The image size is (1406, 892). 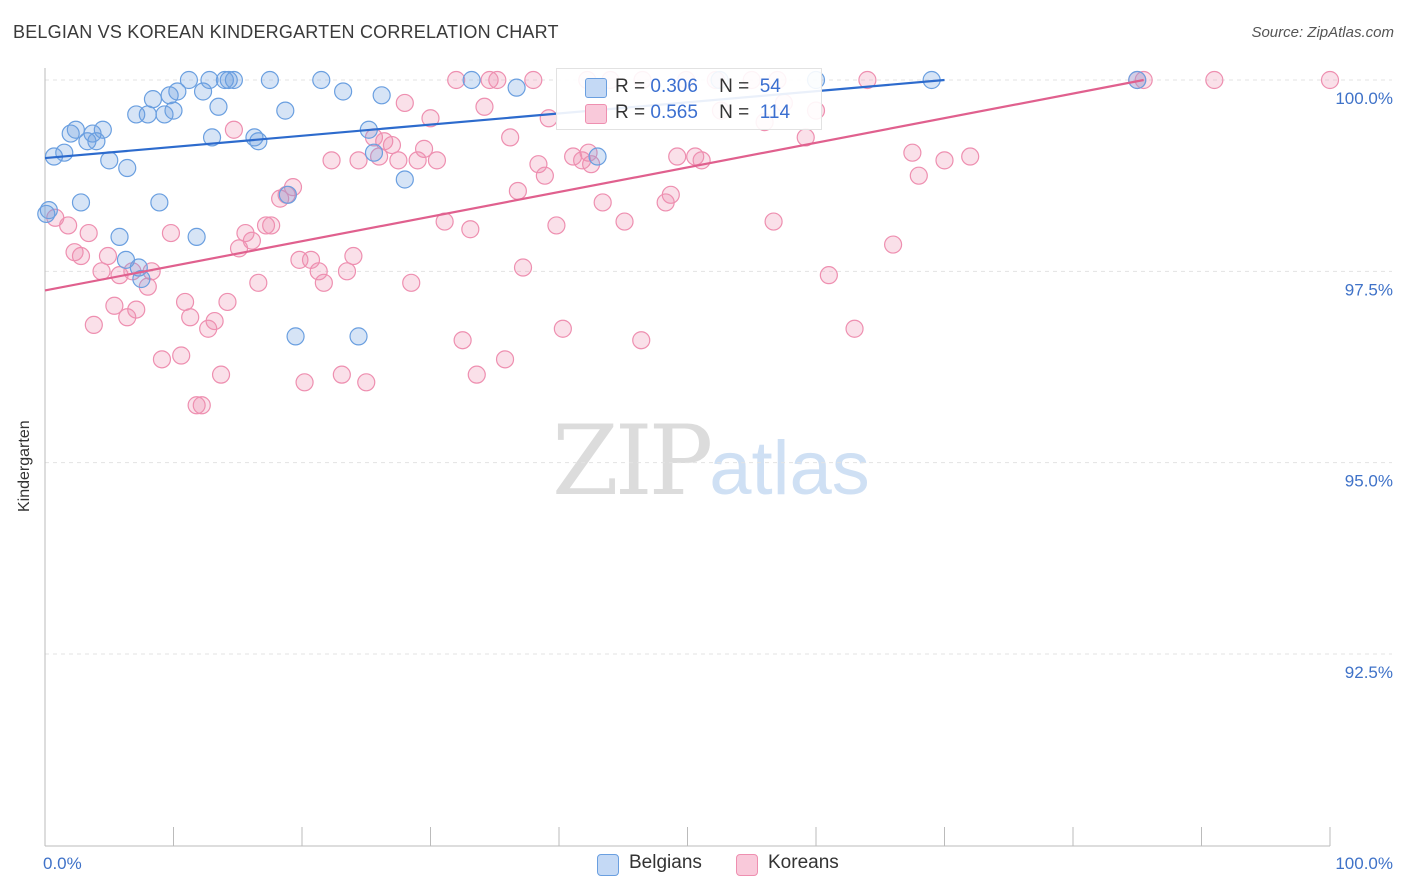 What do you see at coordinates (789, 468) in the screenshot?
I see `watermark-atlas: atlas` at bounding box center [789, 468].